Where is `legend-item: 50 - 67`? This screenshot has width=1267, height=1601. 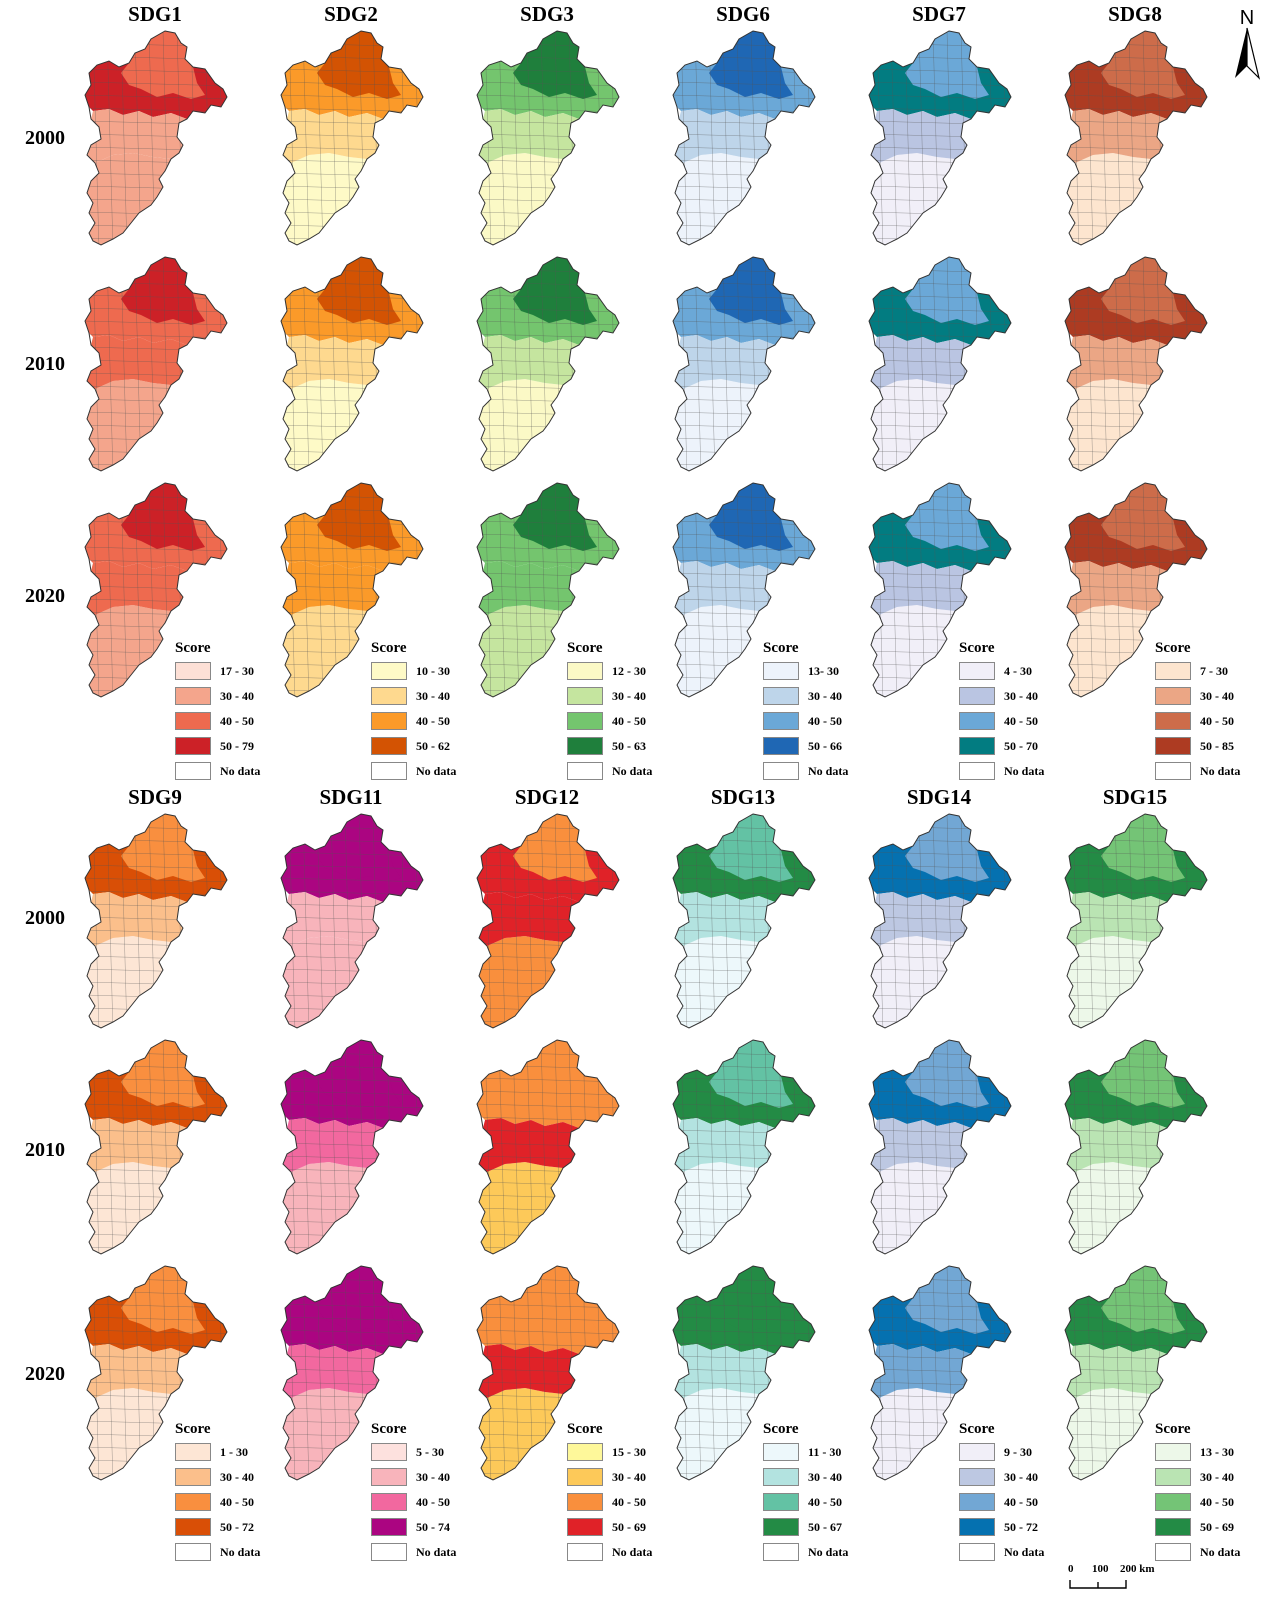
legend-item: 50 - 67 is located at coordinates (813, 1528).